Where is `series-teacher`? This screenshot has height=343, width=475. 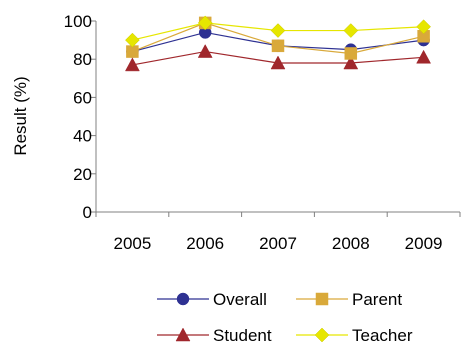 series-teacher is located at coordinates (278, 31).